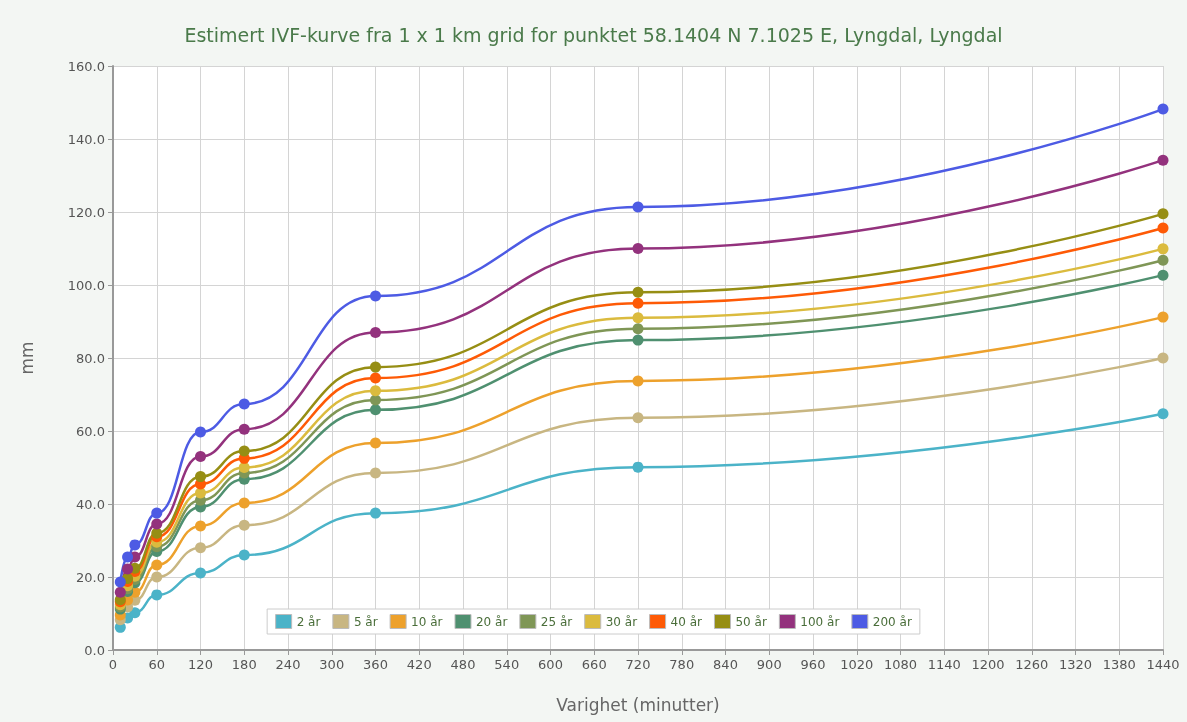 The height and width of the screenshot is (722, 1187). Describe the element at coordinates (86, 285) in the screenshot. I see `y-tick-label: 100.0` at that location.